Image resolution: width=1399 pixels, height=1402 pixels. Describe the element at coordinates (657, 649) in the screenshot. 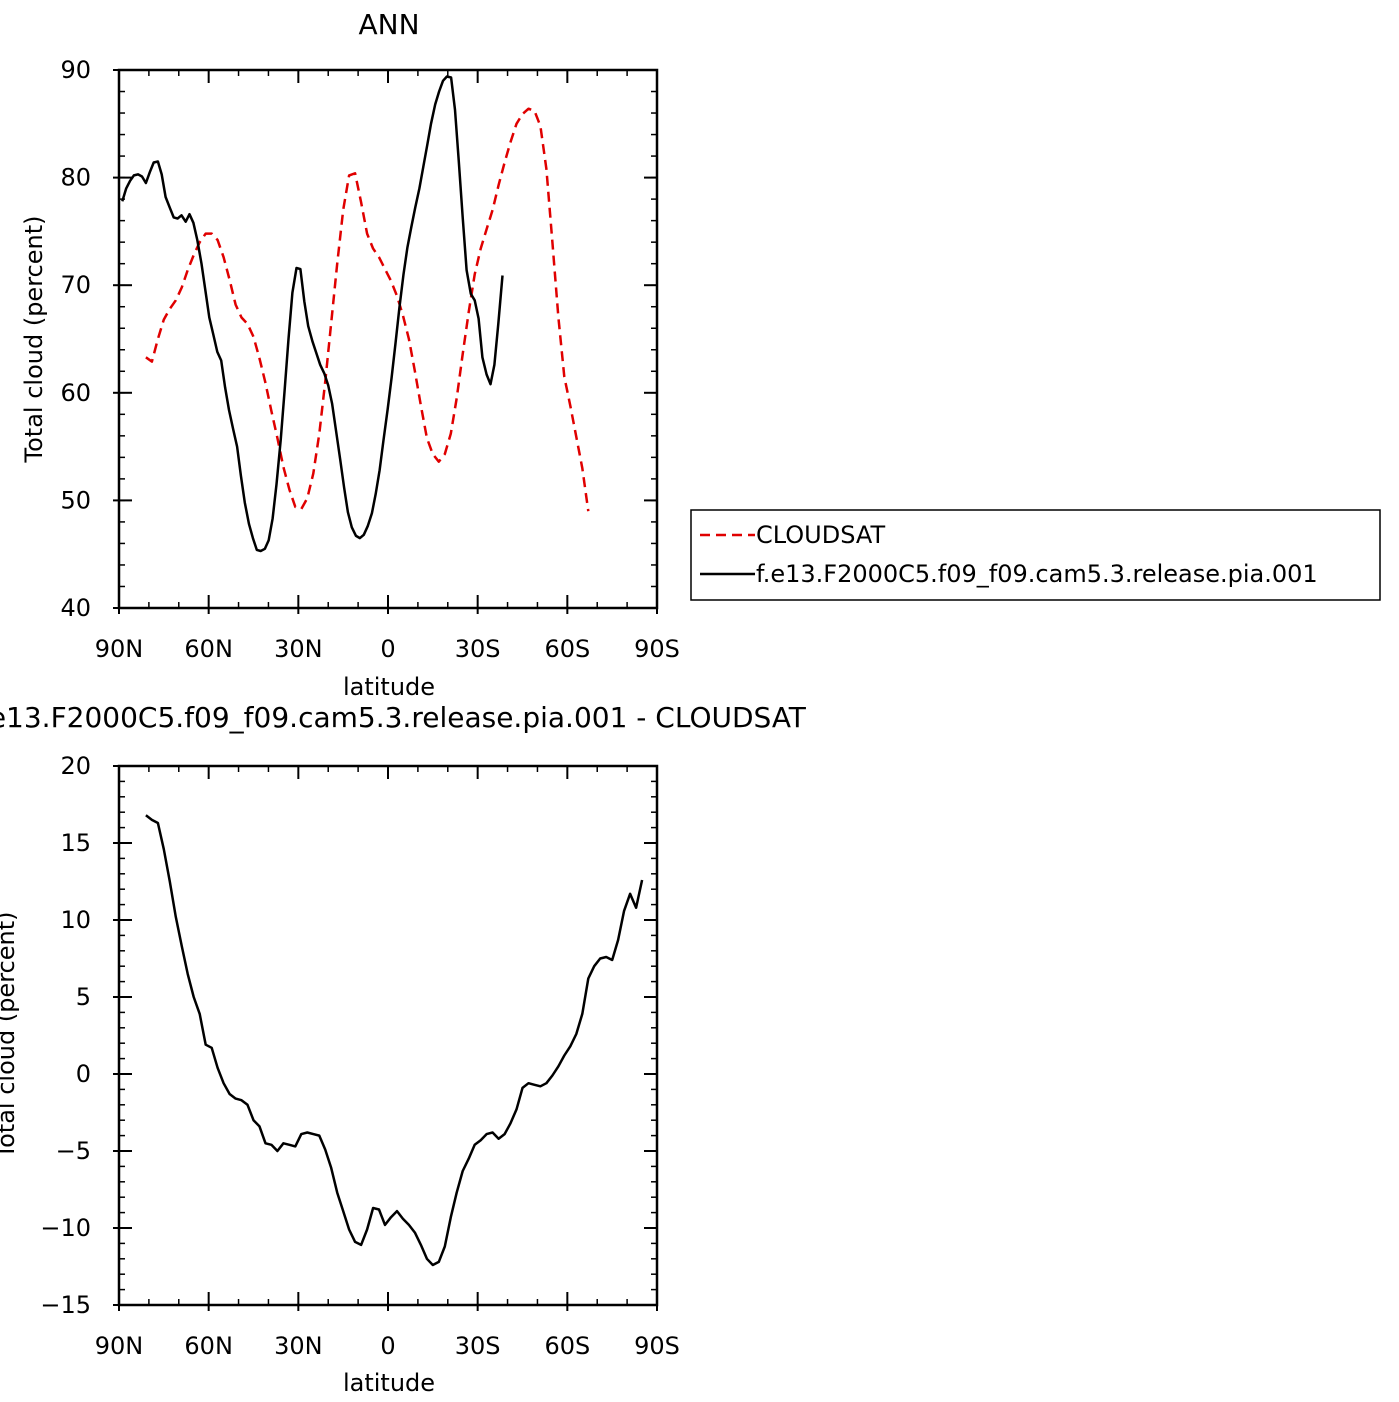

I see `p1-x-tick-label: 90S` at that location.